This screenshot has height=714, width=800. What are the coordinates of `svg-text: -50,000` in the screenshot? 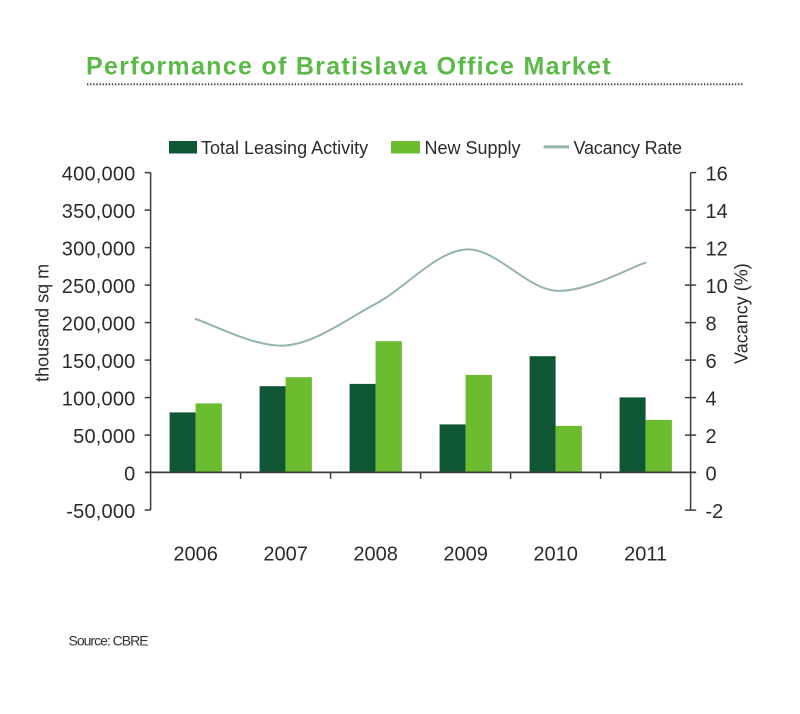 It's located at (100, 512).